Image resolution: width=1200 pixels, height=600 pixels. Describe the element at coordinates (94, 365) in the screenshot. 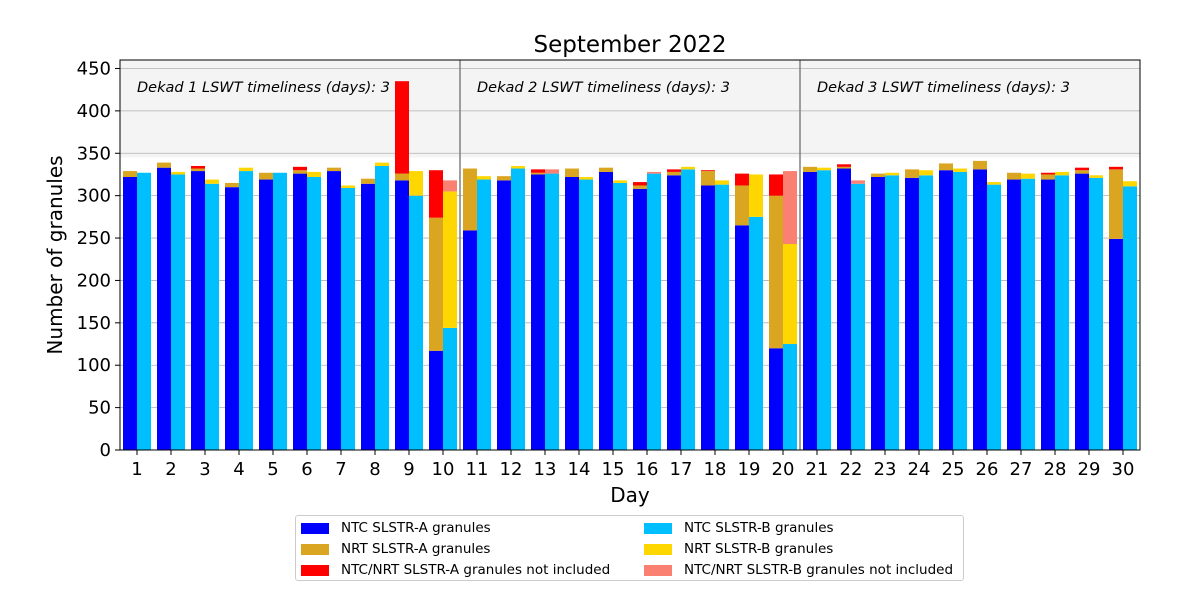

I see `y-tick-label: 100` at that location.